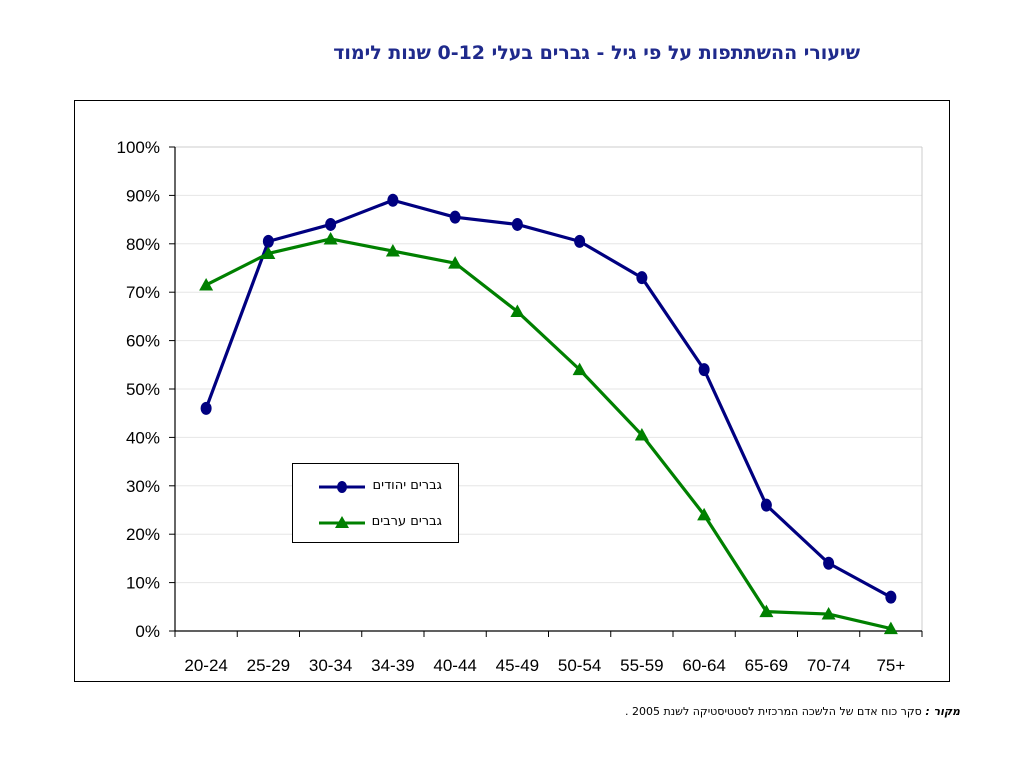 Image resolution: width=1024 pixels, height=768 pixels. What do you see at coordinates (641, 665) in the screenshot?
I see `x-tick-label: 55-59` at bounding box center [641, 665].